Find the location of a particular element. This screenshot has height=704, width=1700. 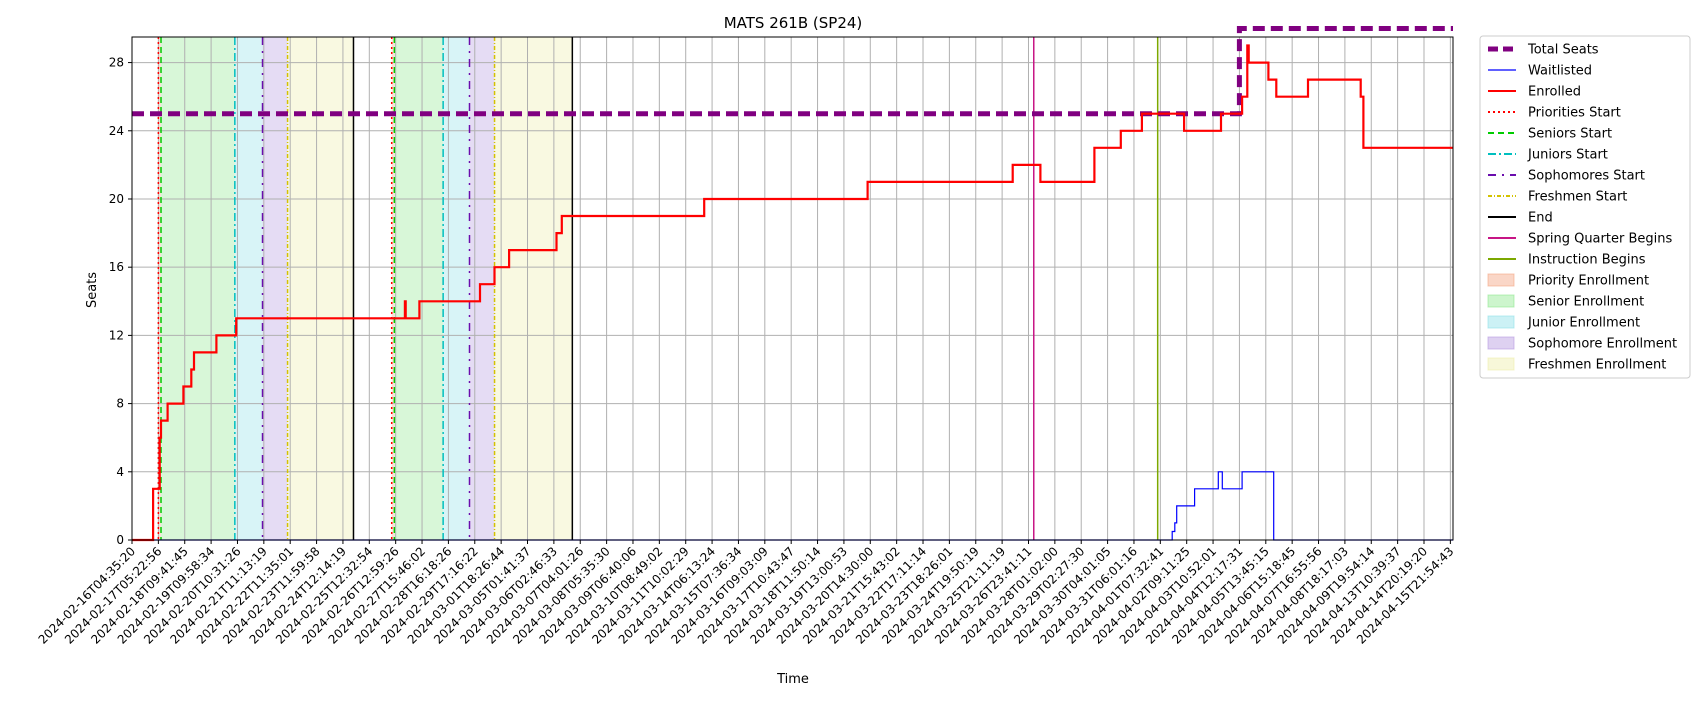

chart-title: MATS 261B (SP24) is located at coordinates (793, 23).